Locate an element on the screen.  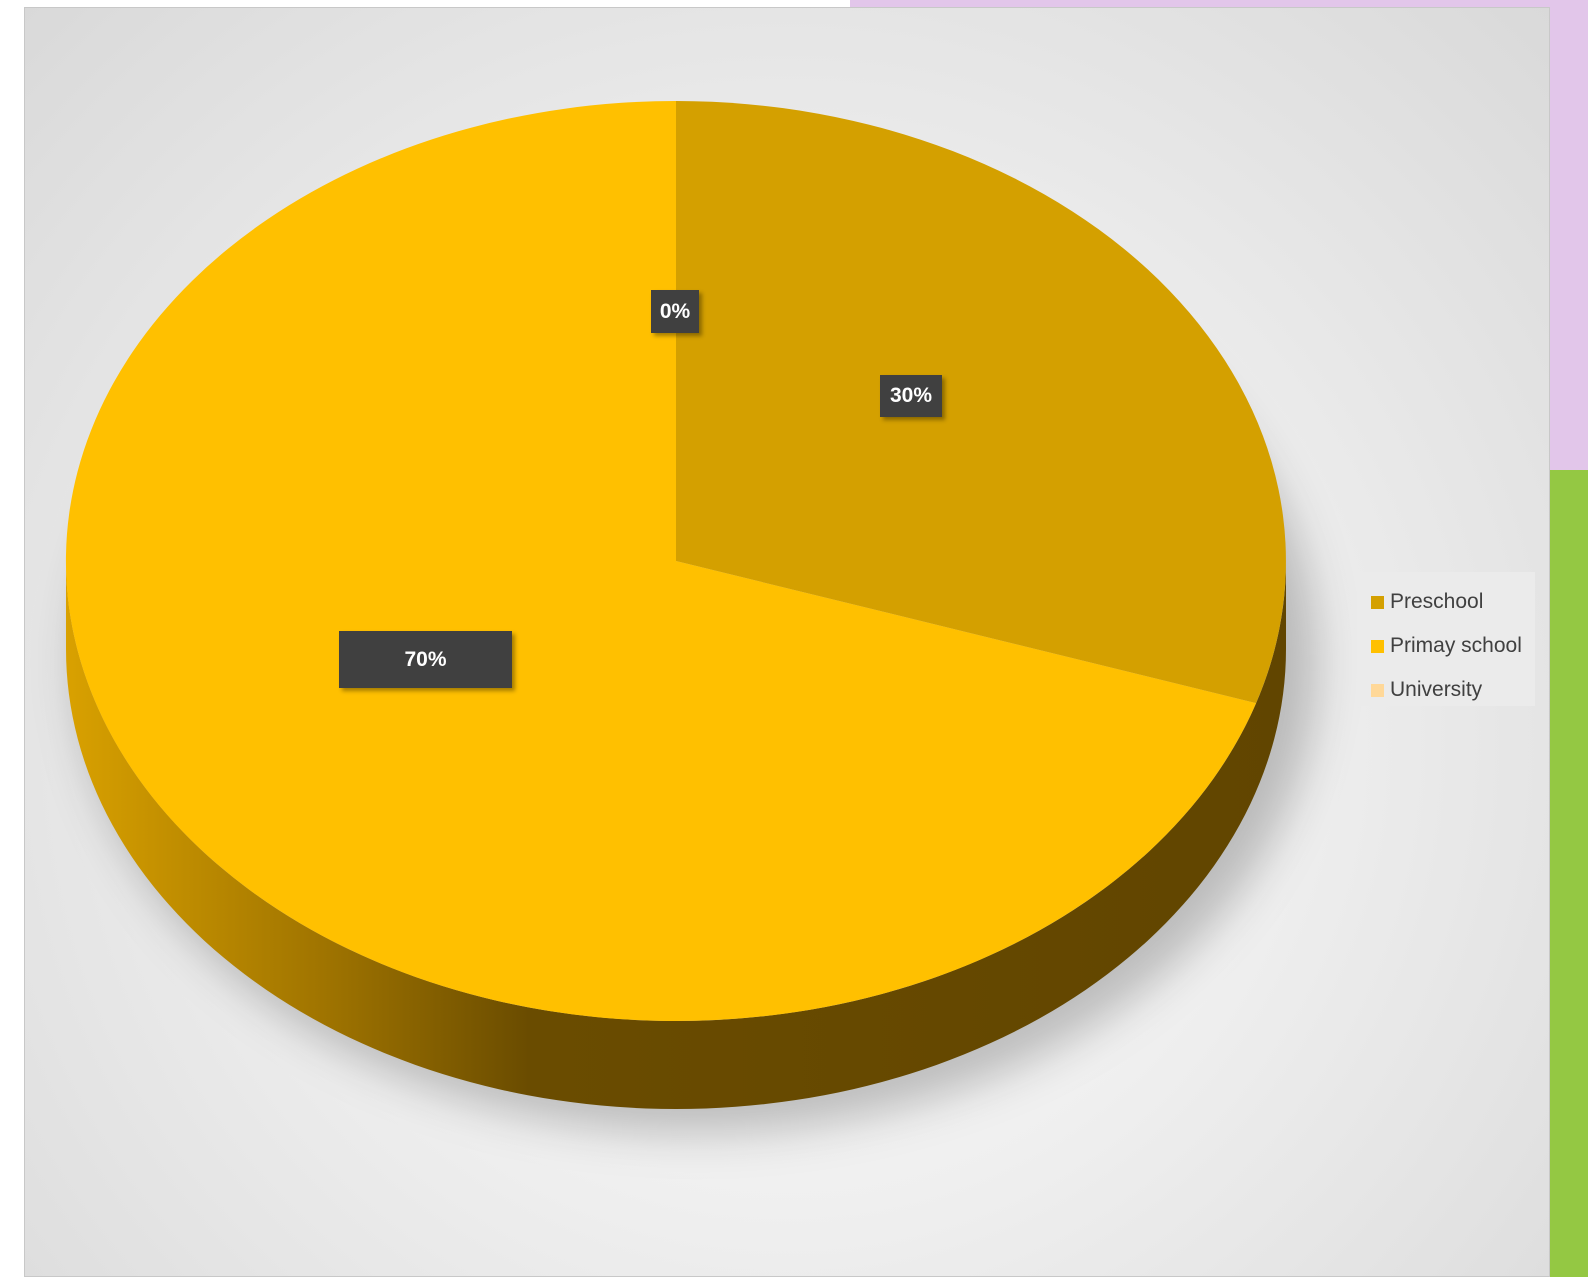
legend-item-university: University is located at coordinates (1446, 690).